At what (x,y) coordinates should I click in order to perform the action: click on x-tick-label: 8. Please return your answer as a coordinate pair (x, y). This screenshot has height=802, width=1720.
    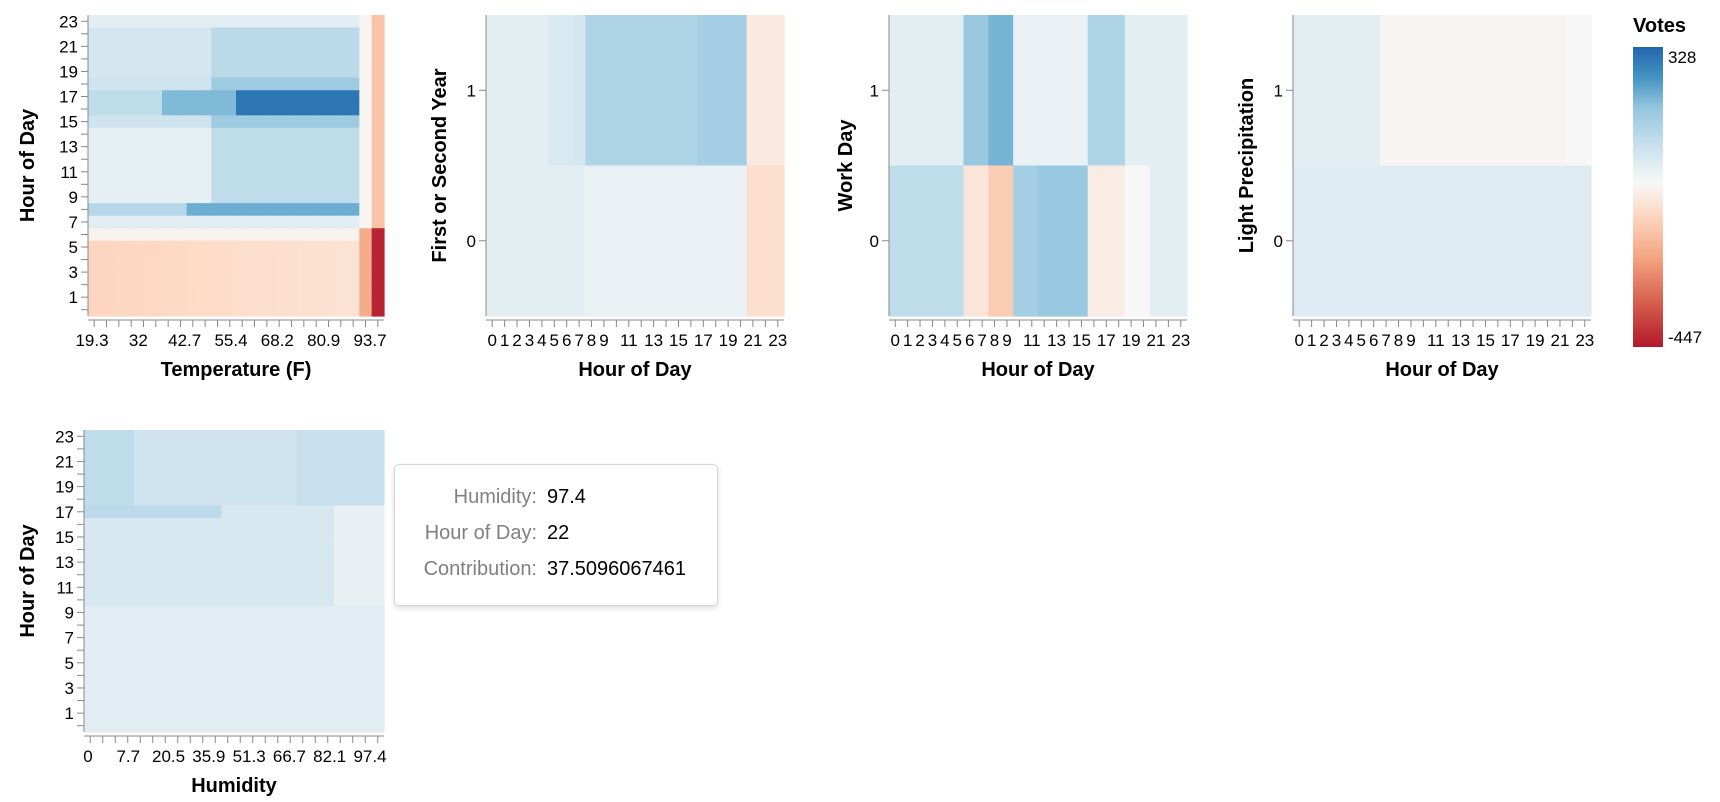
    Looking at the image, I should click on (1398, 340).